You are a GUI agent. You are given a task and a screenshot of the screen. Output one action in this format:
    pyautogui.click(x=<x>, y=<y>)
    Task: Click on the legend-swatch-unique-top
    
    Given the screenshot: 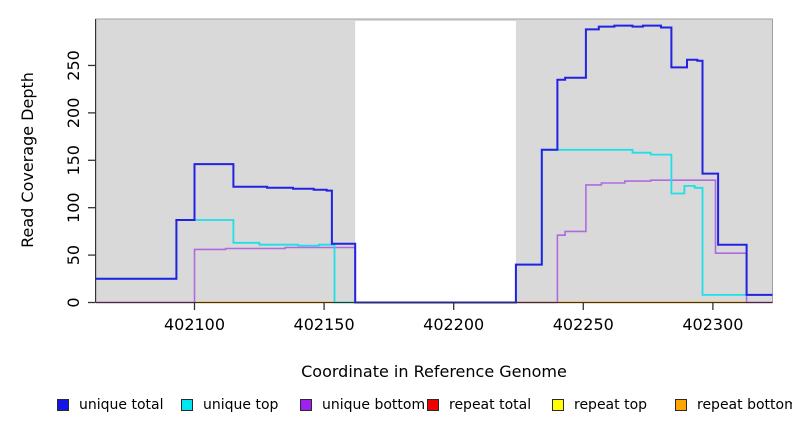 What is the action you would take?
    pyautogui.click(x=187, y=405)
    